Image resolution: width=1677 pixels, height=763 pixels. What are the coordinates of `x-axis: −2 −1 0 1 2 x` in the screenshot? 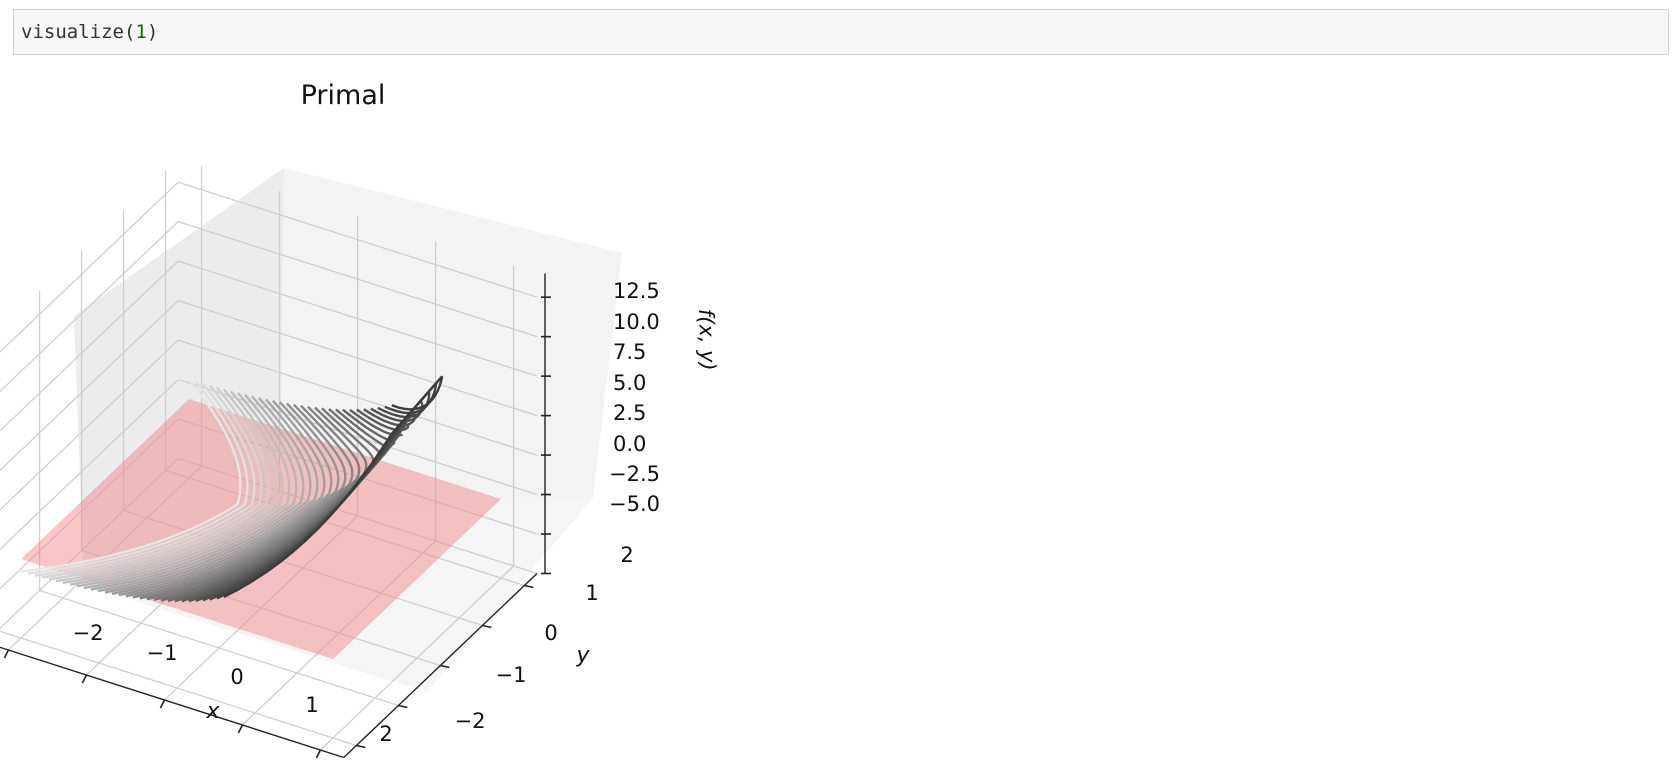 It's located at (233, 683).